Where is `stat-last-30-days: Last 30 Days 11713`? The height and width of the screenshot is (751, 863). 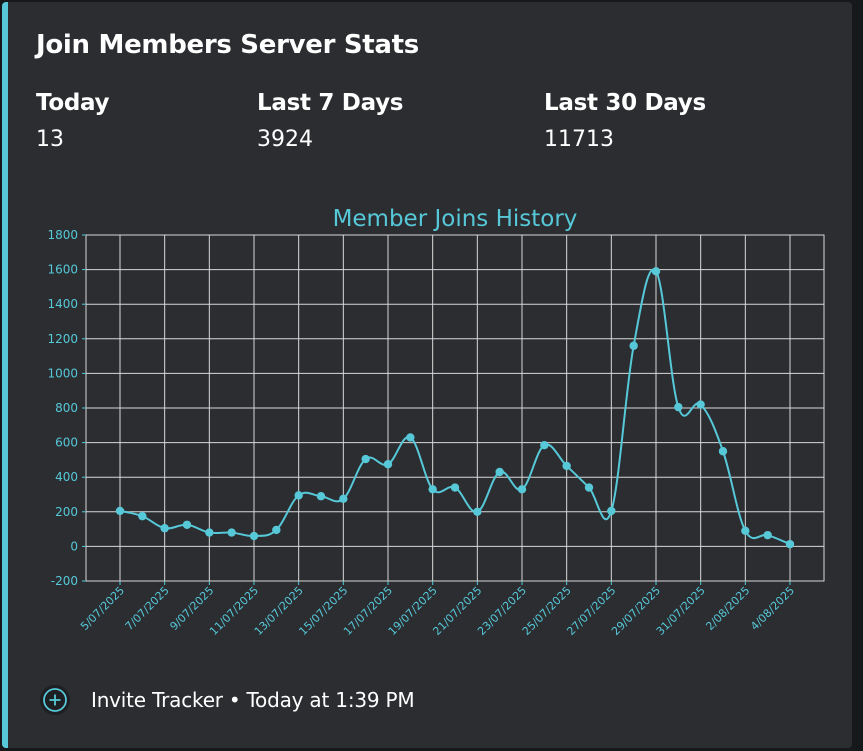 stat-last-30-days: Last 30 Days 11713 is located at coordinates (625, 121).